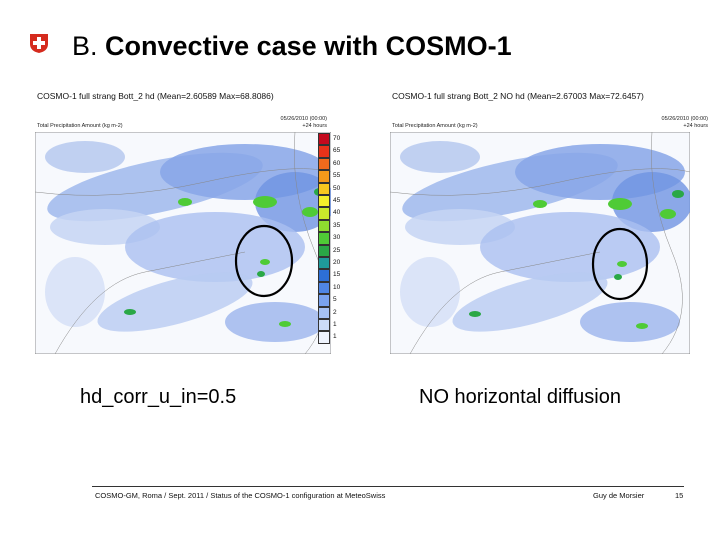 This screenshot has height=540, width=720. Describe the element at coordinates (337, 238) in the screenshot. I see `colorbar-label: 30` at that location.